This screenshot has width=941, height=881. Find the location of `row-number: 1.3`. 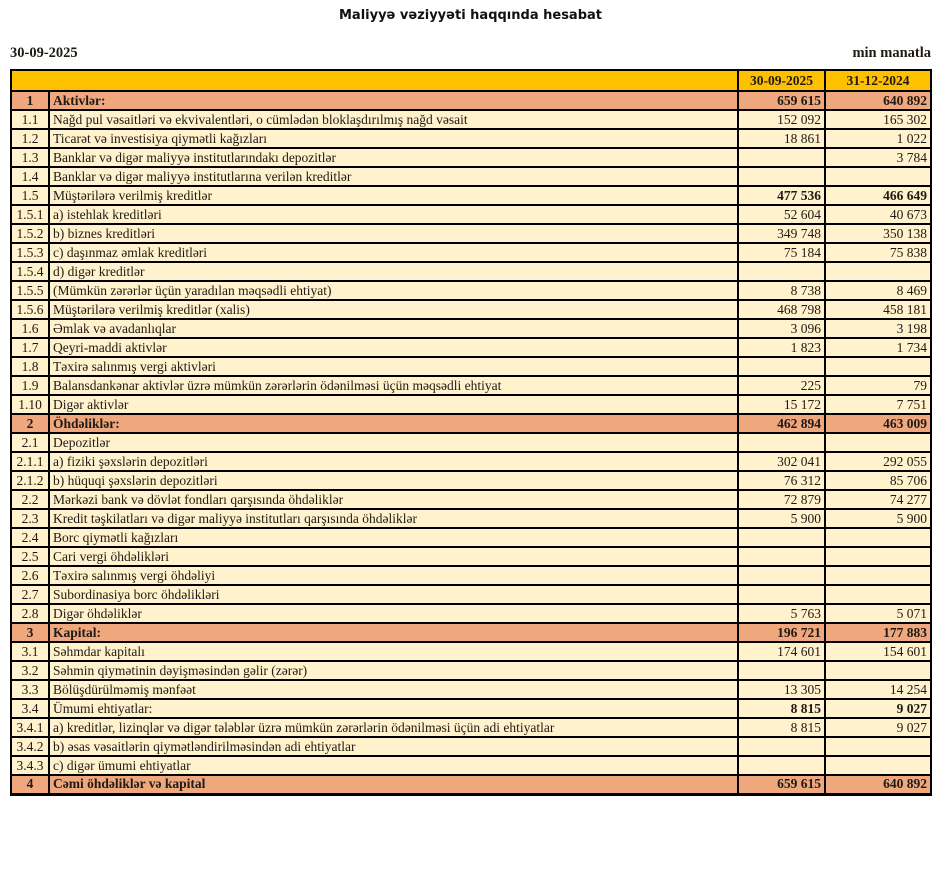

row-number: 1.3 is located at coordinates (30, 157).